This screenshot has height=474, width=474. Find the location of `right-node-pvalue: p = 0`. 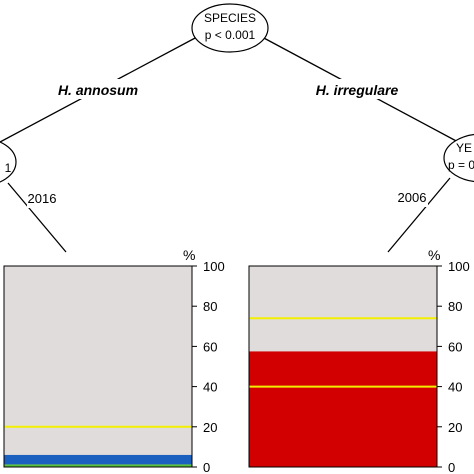

right-node-pvalue: p = 0 is located at coordinates (461, 165).